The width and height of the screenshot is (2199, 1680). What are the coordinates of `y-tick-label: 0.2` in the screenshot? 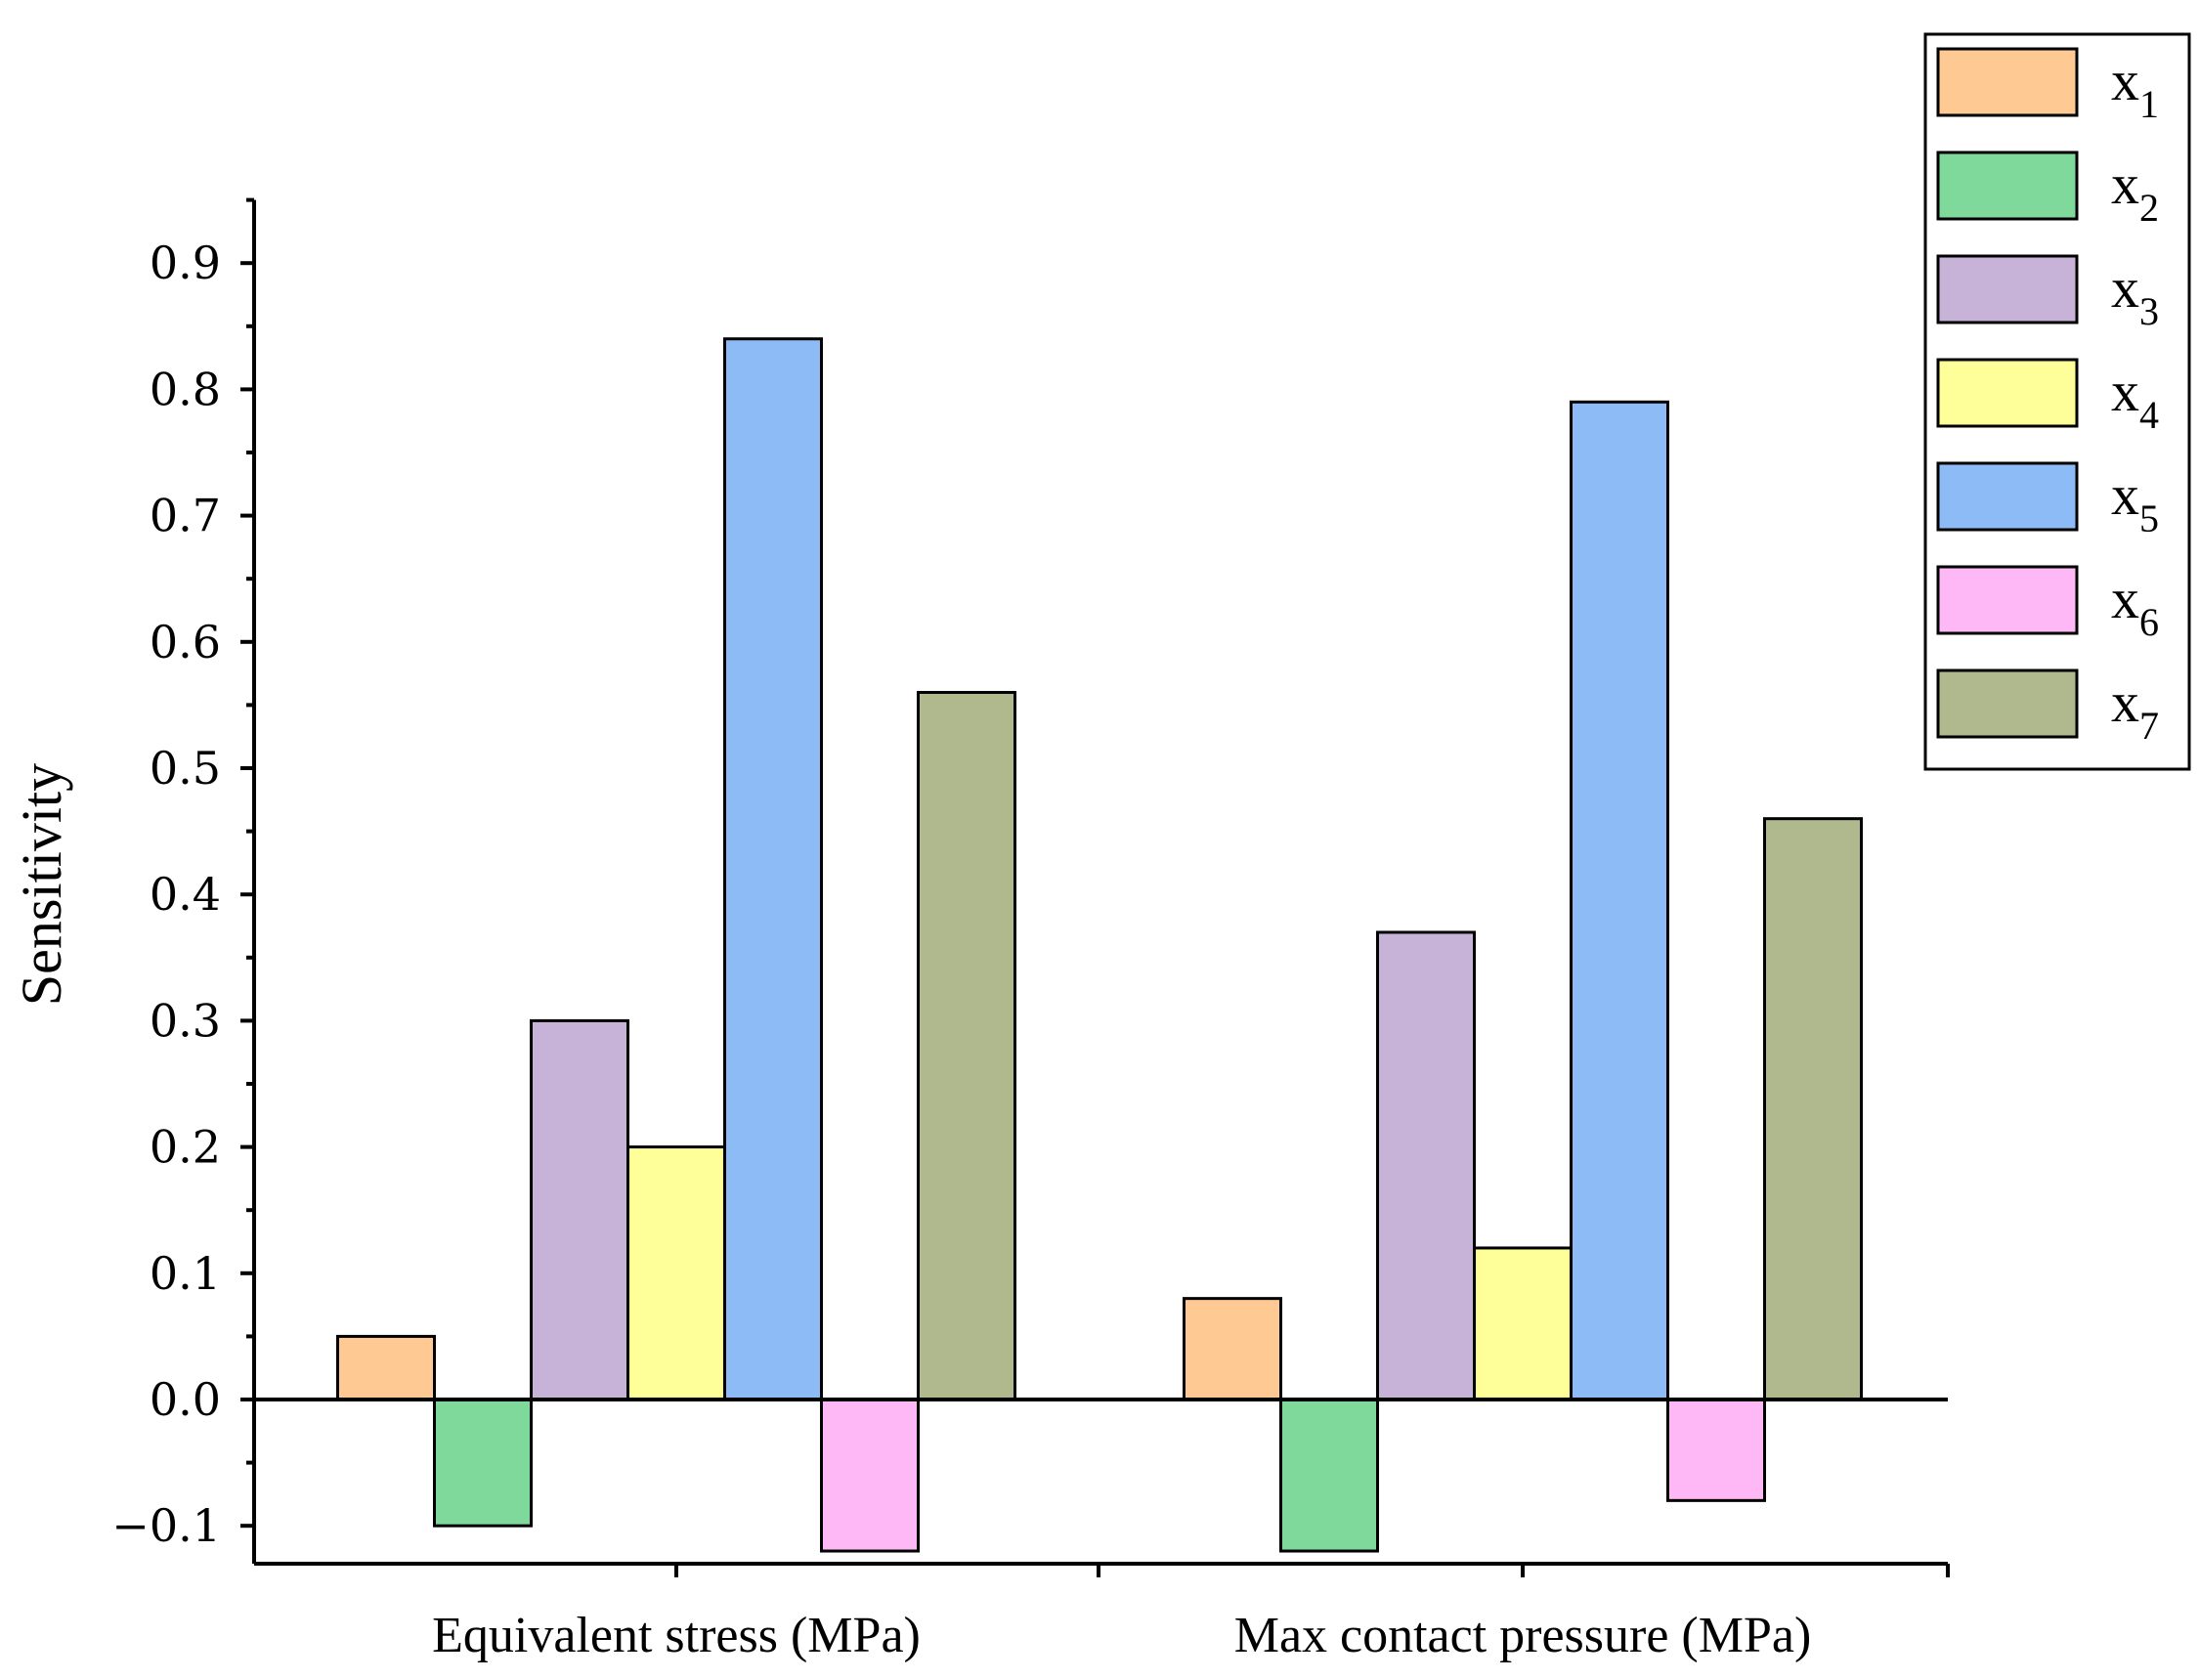 It's located at (185, 1147).